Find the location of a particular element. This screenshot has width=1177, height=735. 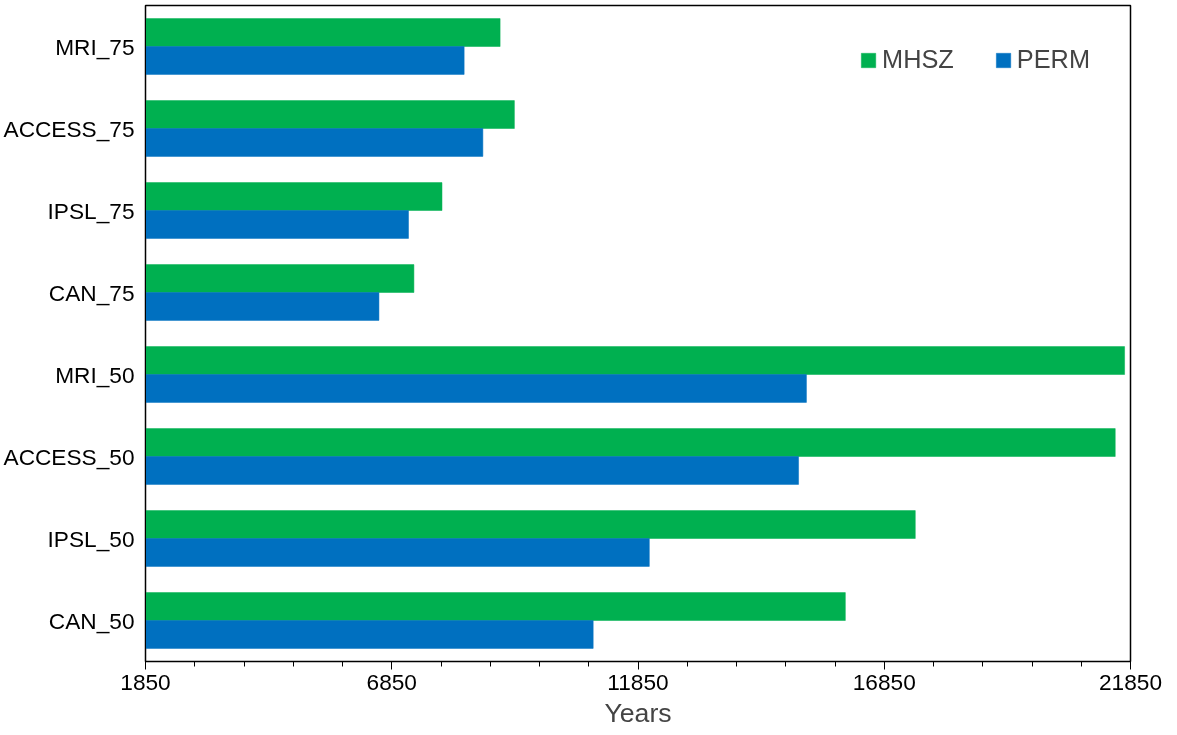

y-tick-label: IPSL_75 is located at coordinates (91, 210).